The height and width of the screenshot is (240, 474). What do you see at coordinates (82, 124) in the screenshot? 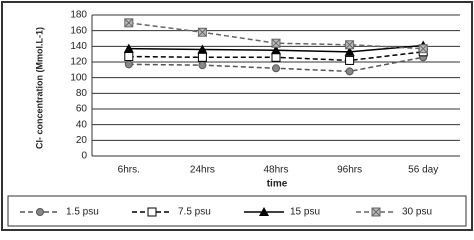
I see `y-tick-label: 40` at bounding box center [82, 124].